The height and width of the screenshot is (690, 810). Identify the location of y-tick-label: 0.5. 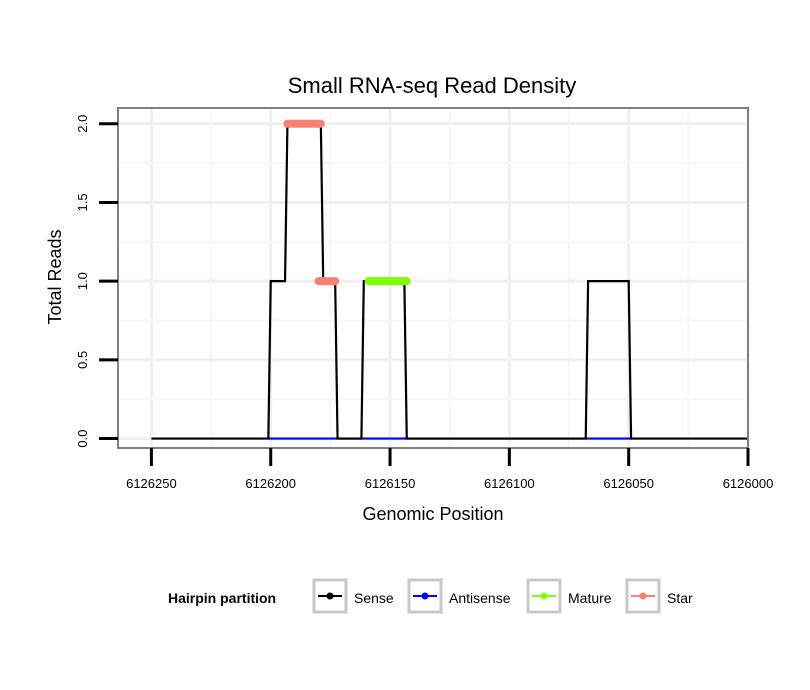
(82, 360).